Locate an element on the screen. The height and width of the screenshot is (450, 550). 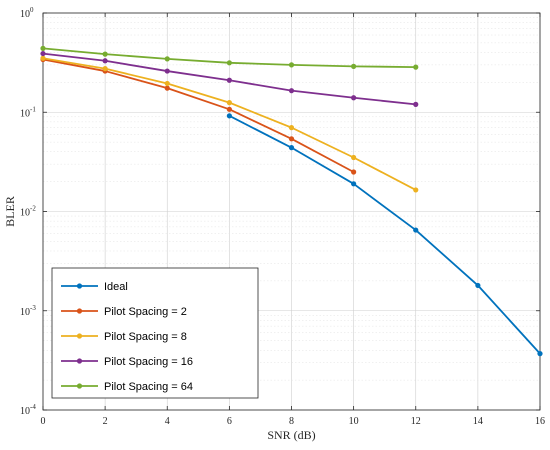
x-axis-label: SNR (dB) is located at coordinates (291, 435).